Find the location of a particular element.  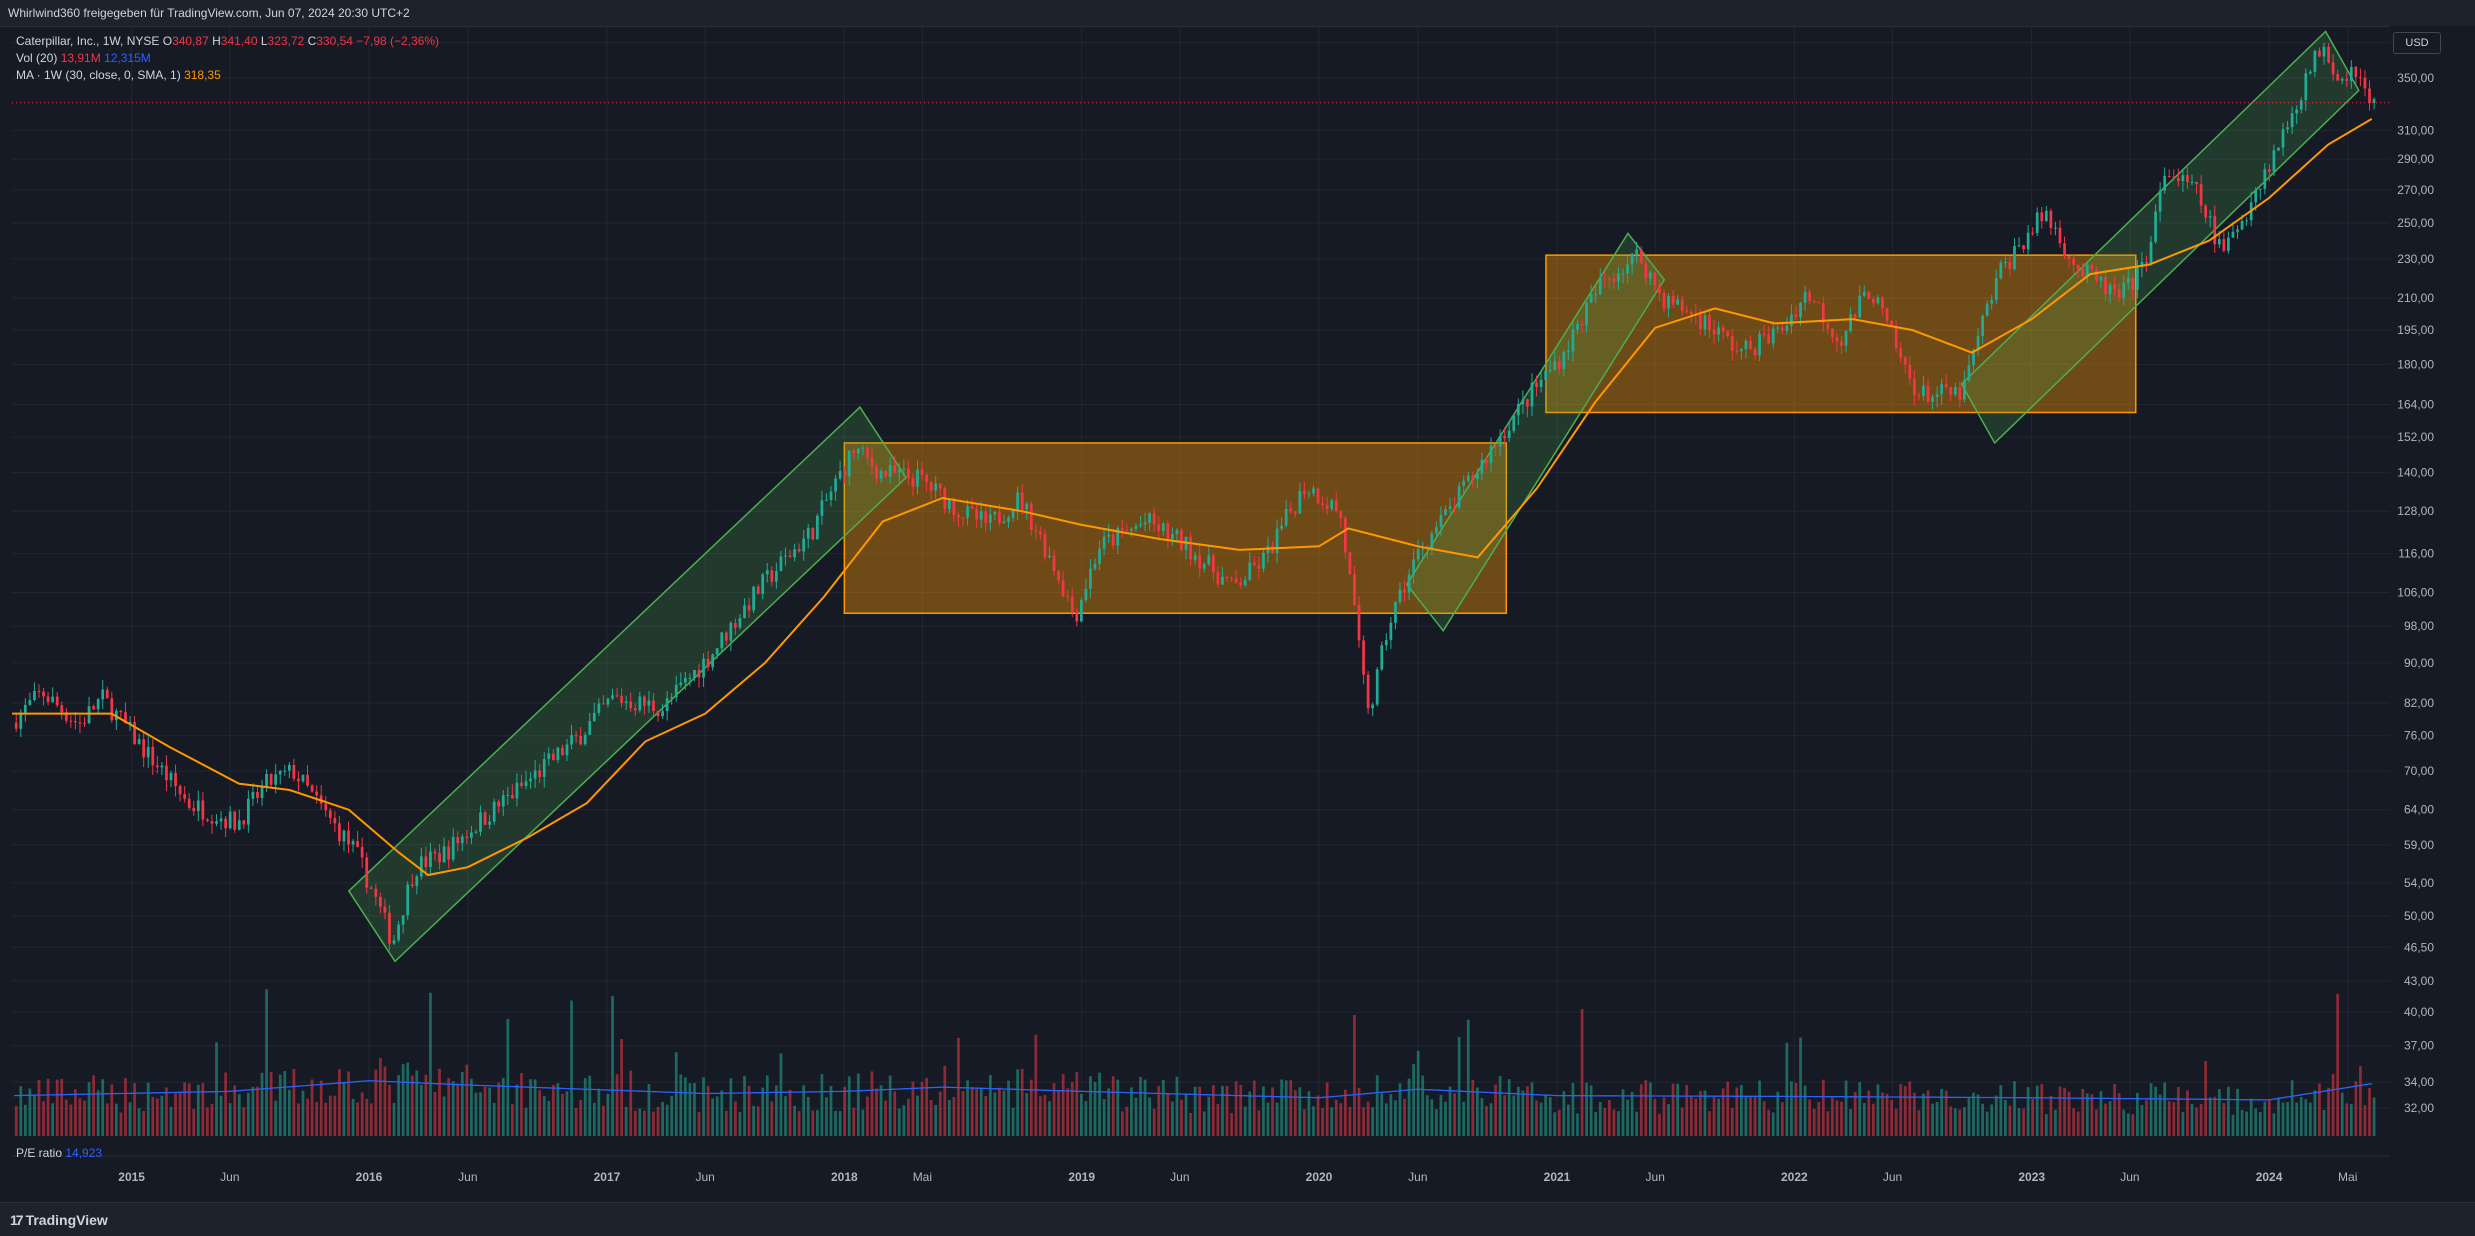

ma-indicator-label: MA · 1W (30, close, 0, SMA, 1) is located at coordinates (98, 75).